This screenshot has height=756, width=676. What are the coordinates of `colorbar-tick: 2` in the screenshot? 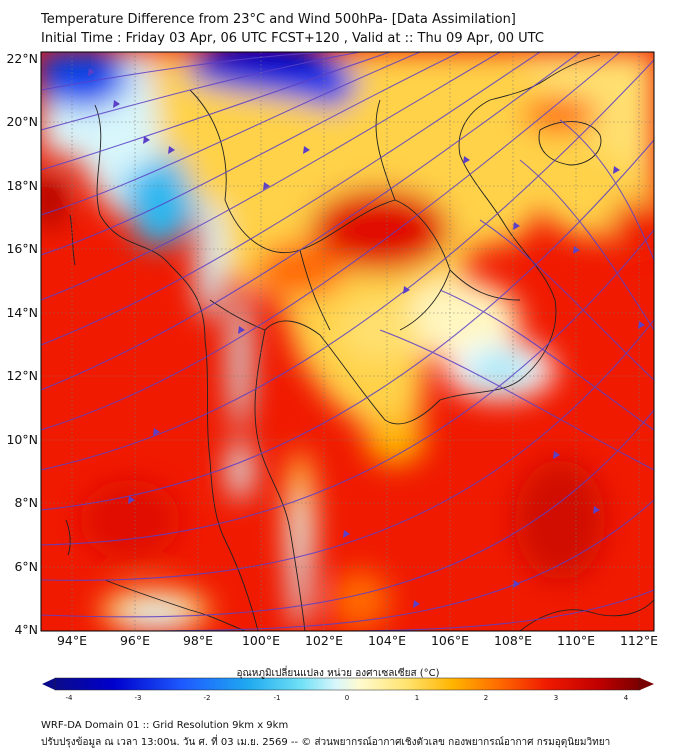 It's located at (486, 698).